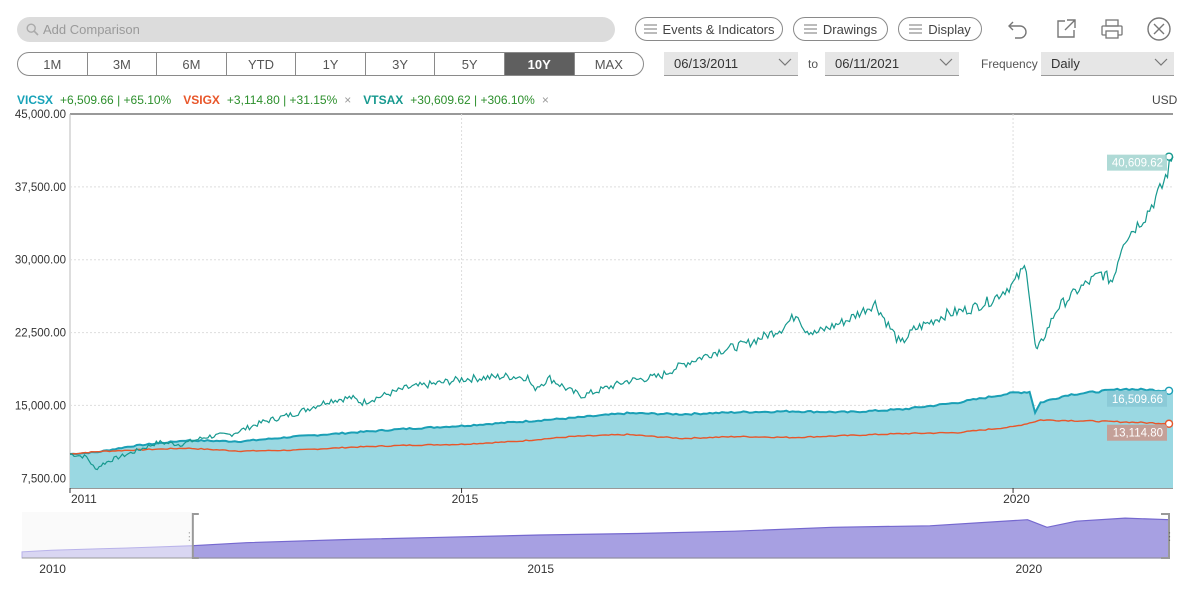 This screenshot has height=589, width=1189. I want to click on display-button: Display, so click(940, 29).